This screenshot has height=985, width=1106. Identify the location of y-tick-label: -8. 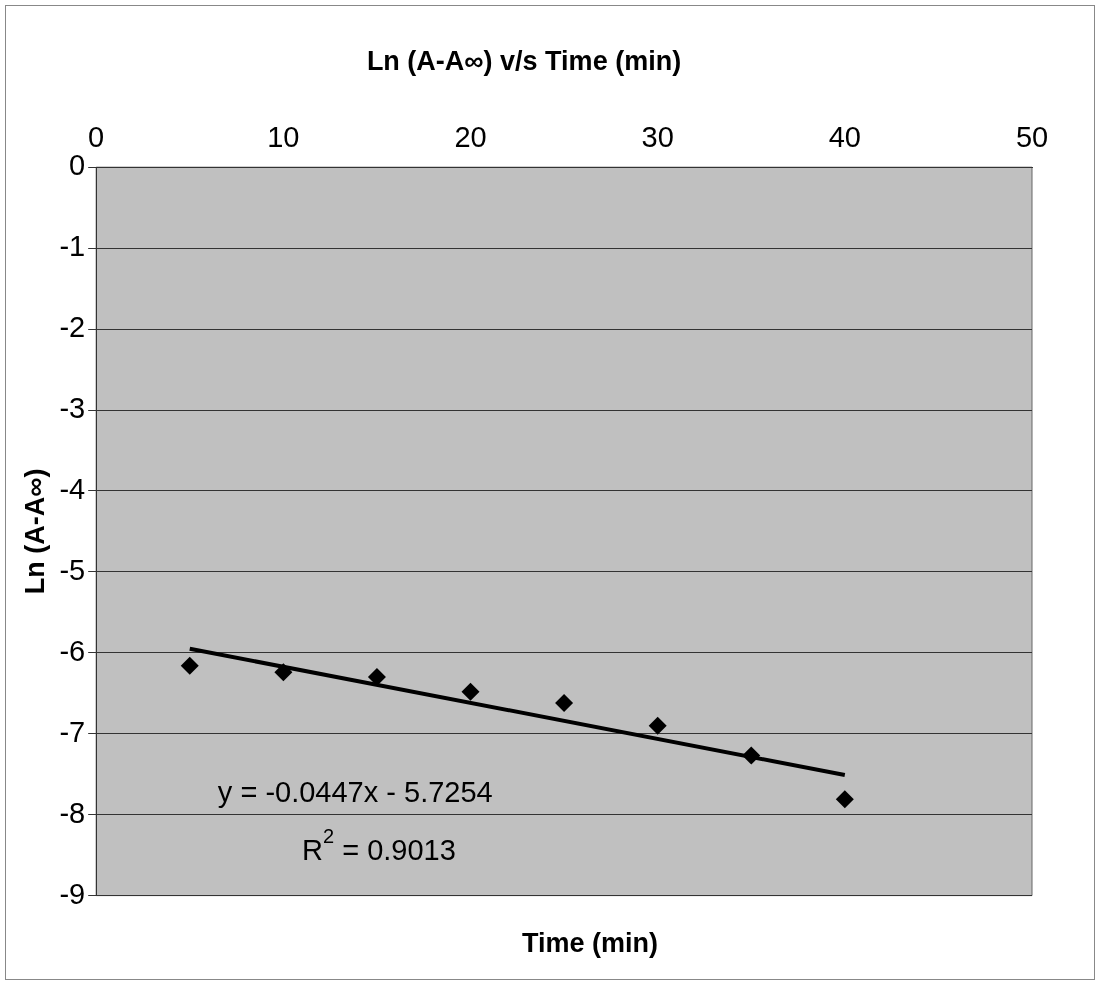
(72, 812).